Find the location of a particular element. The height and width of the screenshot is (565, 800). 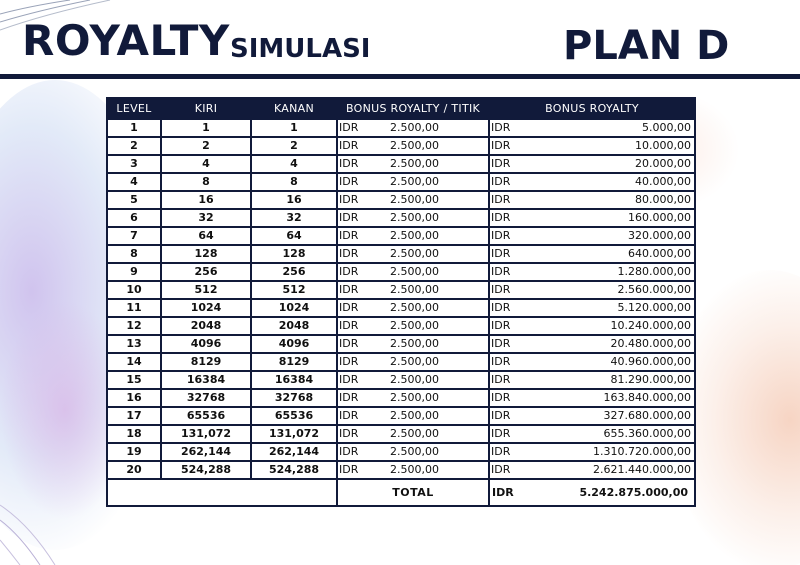

bonus-royalty-cell: IDR 655.360.000,00 is located at coordinates (592, 434).